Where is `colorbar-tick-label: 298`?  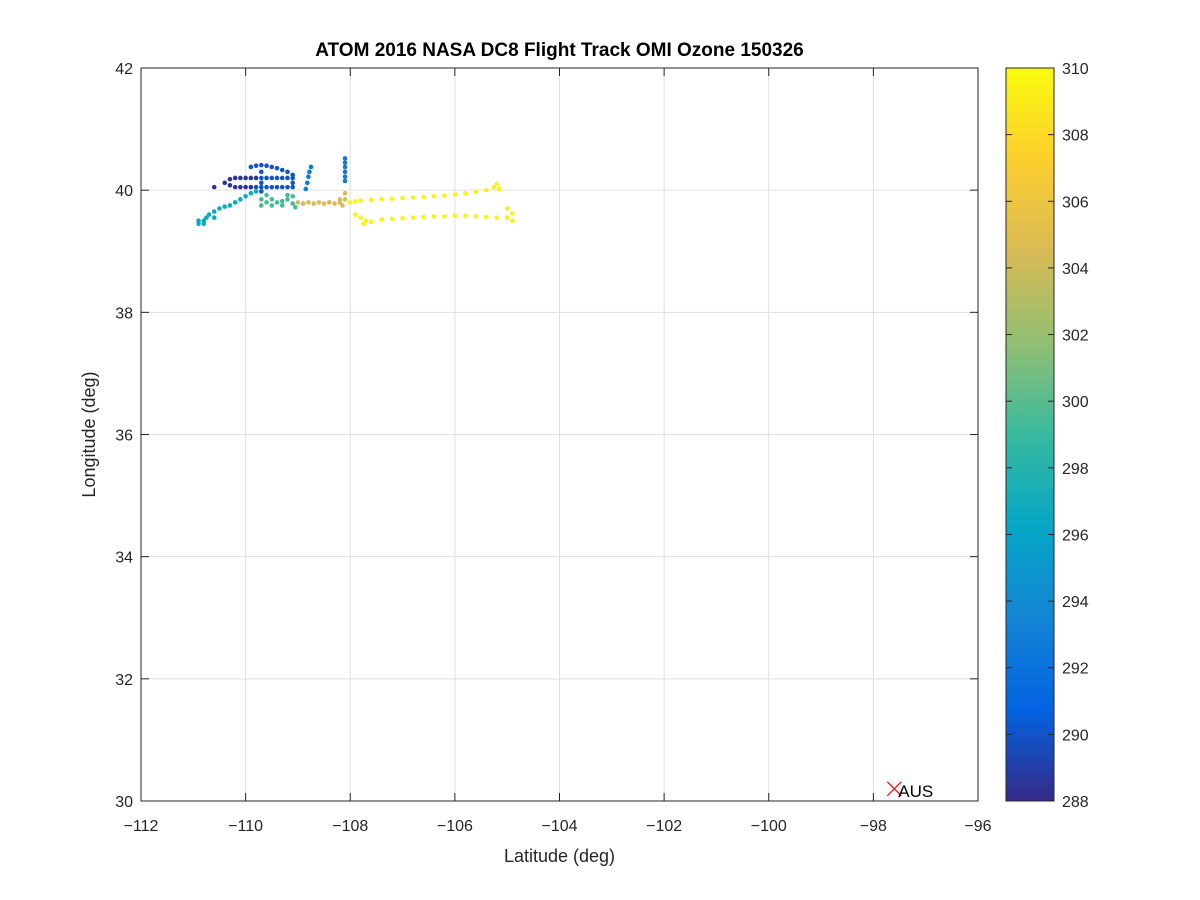
colorbar-tick-label: 298 is located at coordinates (1075, 469).